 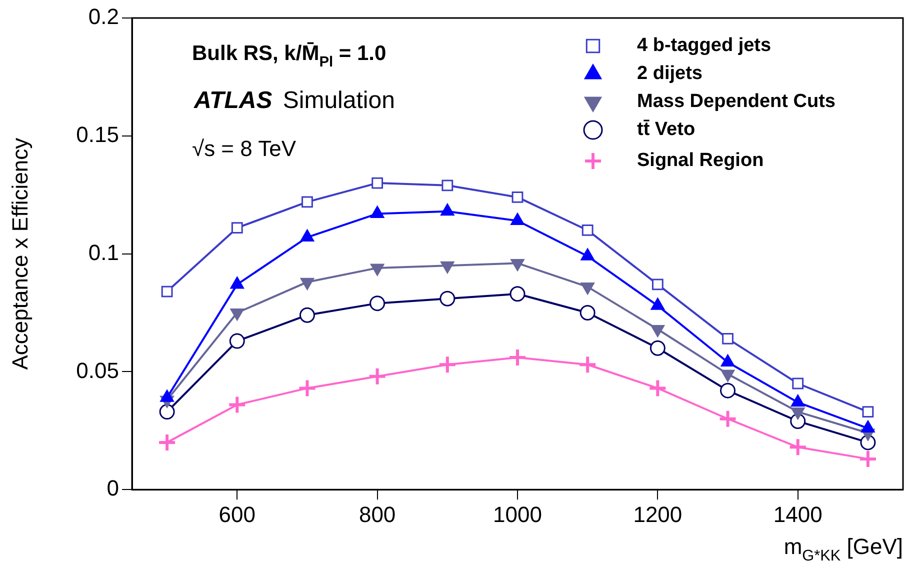 What do you see at coordinates (103, 17) in the screenshot?
I see `y-tick-label: 0.2` at bounding box center [103, 17].